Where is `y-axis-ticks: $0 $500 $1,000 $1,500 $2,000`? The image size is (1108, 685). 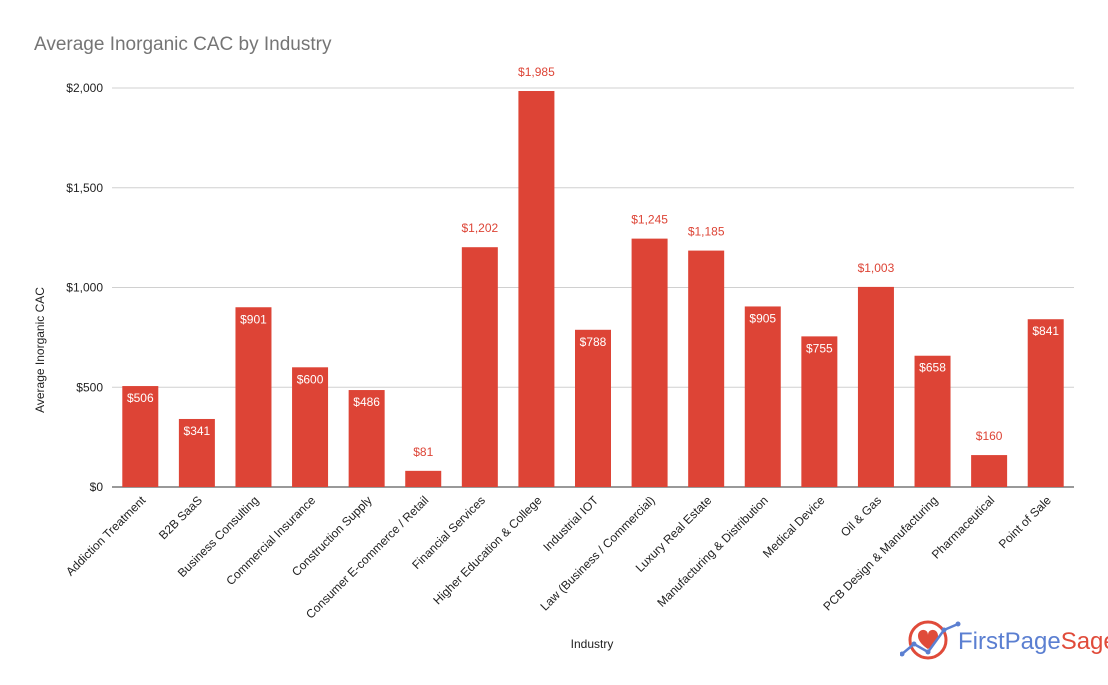 y-axis-ticks: $0 $500 $1,000 $1,500 $2,000 is located at coordinates (84, 287).